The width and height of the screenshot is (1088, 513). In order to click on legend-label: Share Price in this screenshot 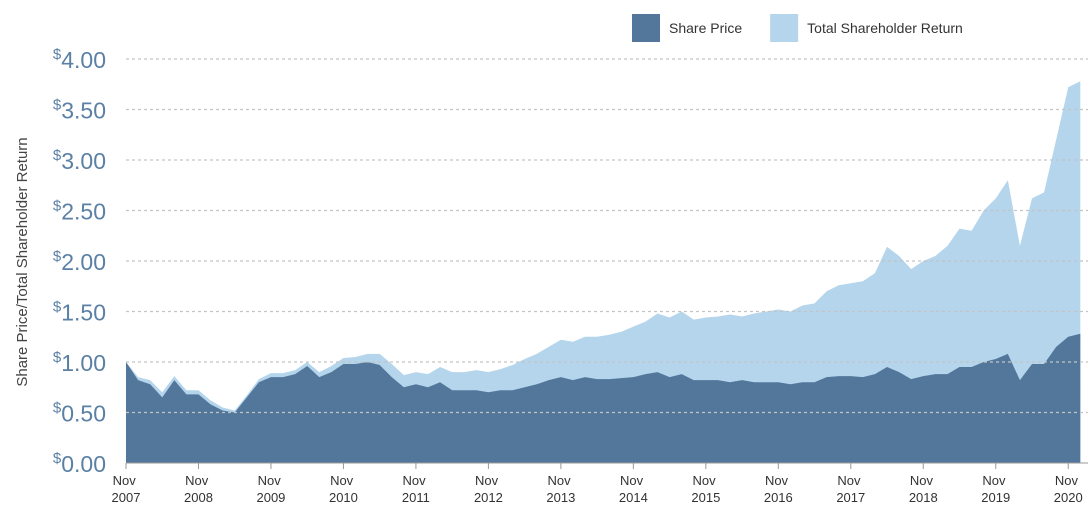, I will do `click(705, 28)`.